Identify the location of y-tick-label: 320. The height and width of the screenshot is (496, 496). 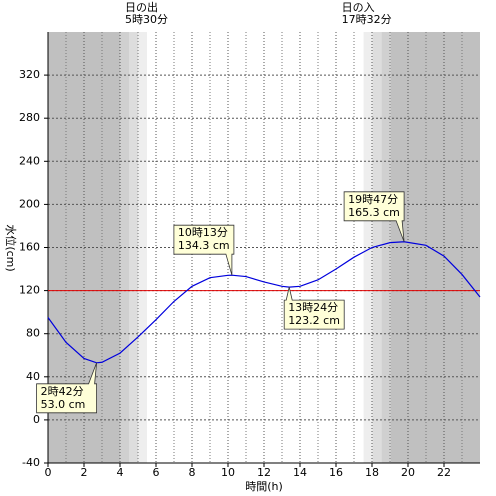
(29, 74).